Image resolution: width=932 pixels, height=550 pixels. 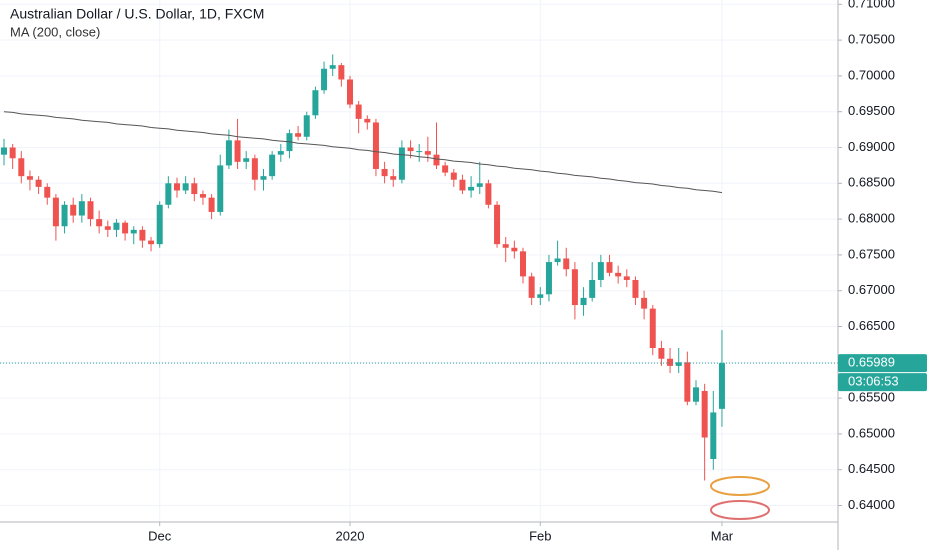 What do you see at coordinates (871, 253) in the screenshot?
I see `y-tick-label: 0.67500` at bounding box center [871, 253].